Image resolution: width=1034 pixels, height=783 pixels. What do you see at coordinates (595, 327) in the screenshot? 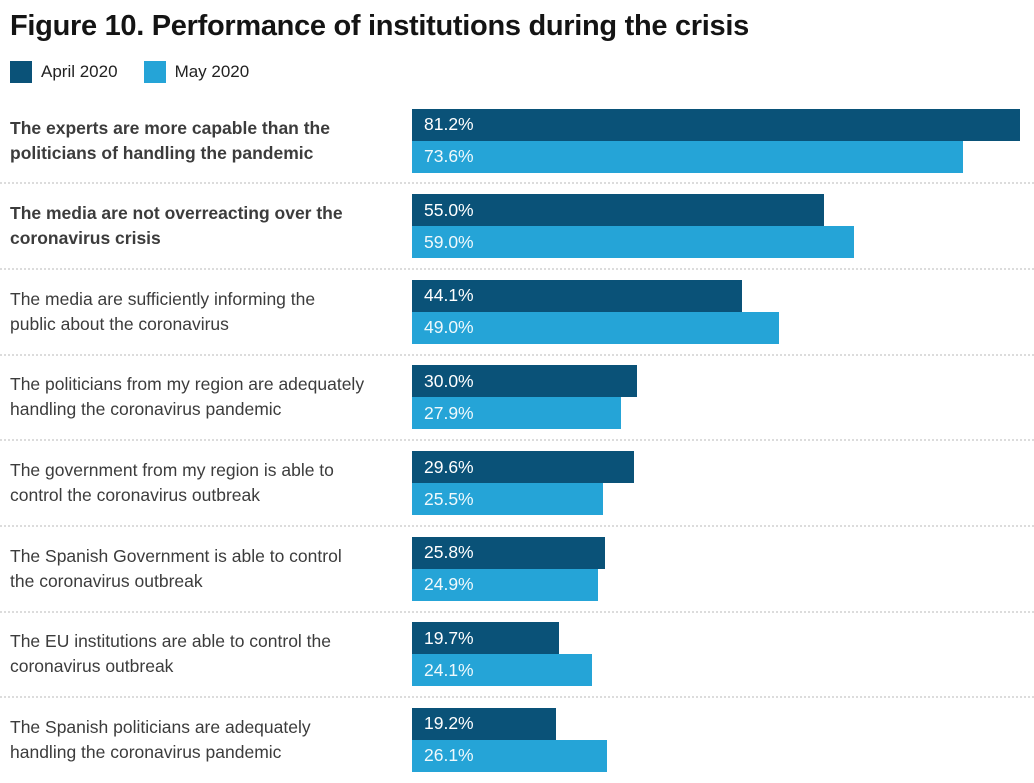
I see `bar-may-2020: 49.0%` at bounding box center [595, 327].